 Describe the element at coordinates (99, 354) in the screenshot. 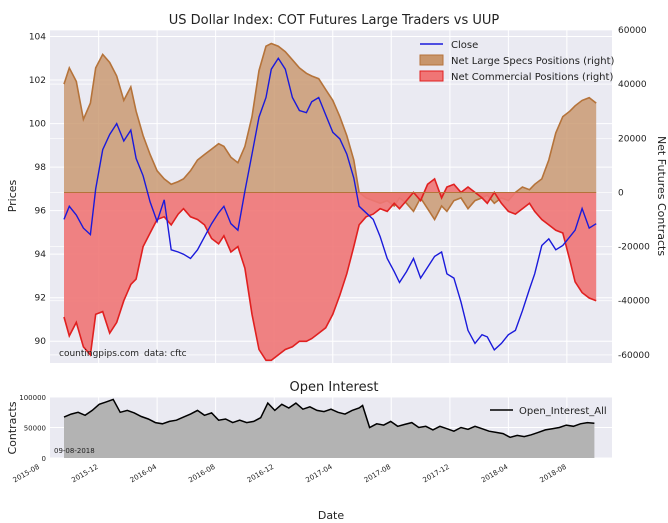

I see `source-annotation: countingpips.com` at that location.